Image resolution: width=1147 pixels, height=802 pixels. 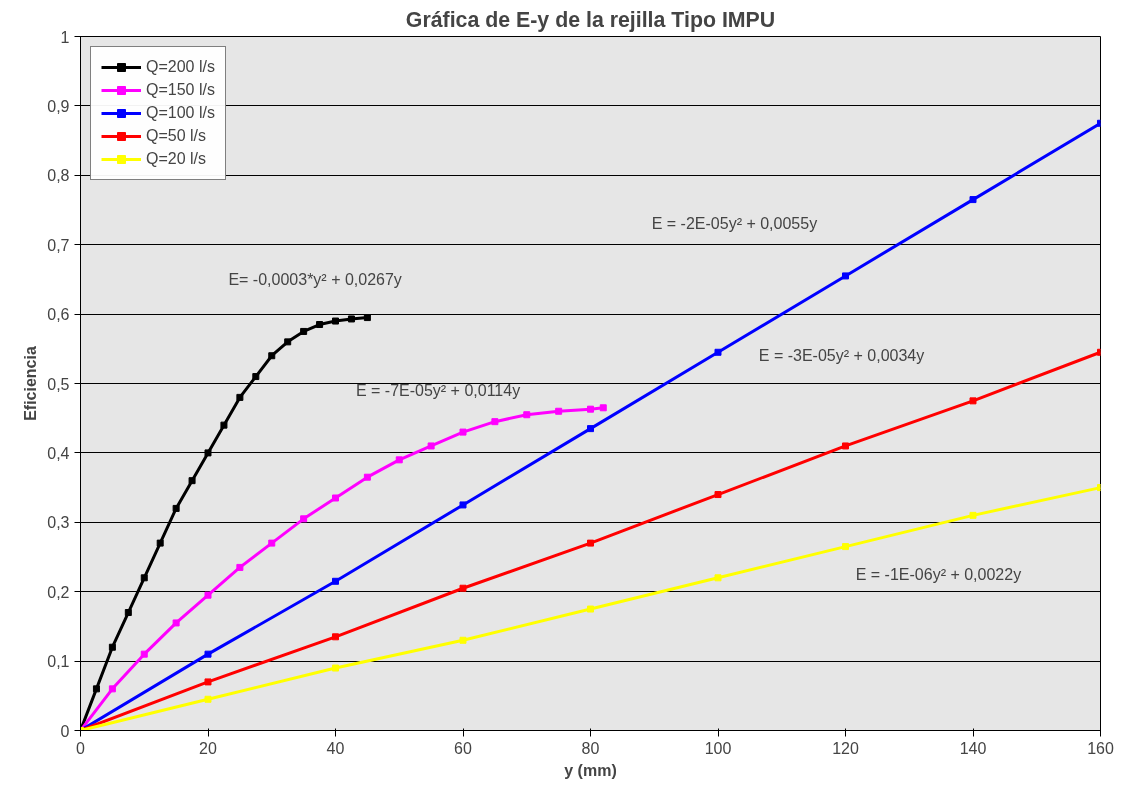 What do you see at coordinates (315, 279) in the screenshot?
I see `annotation: E= -0,0003*y² + 0,0267y` at bounding box center [315, 279].